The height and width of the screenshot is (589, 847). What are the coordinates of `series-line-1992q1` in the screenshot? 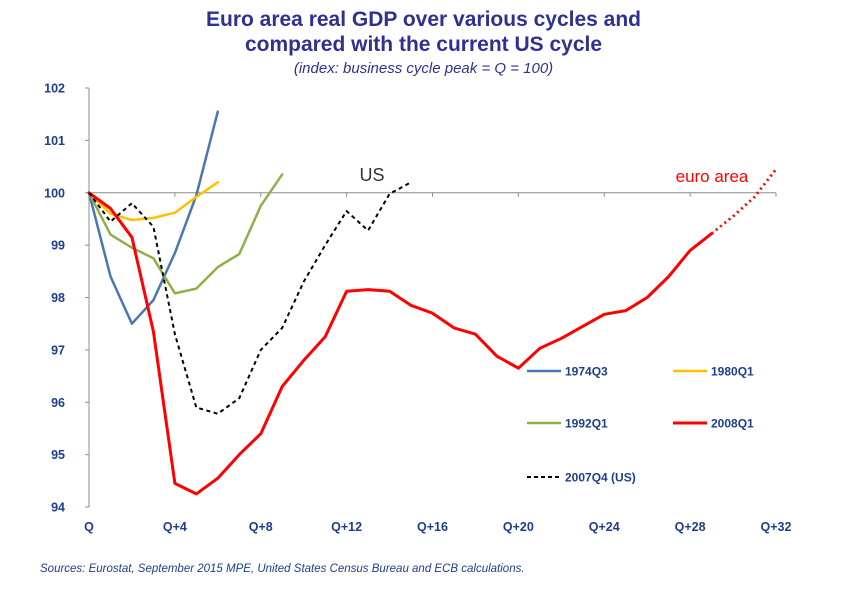 It's located at (185, 234).